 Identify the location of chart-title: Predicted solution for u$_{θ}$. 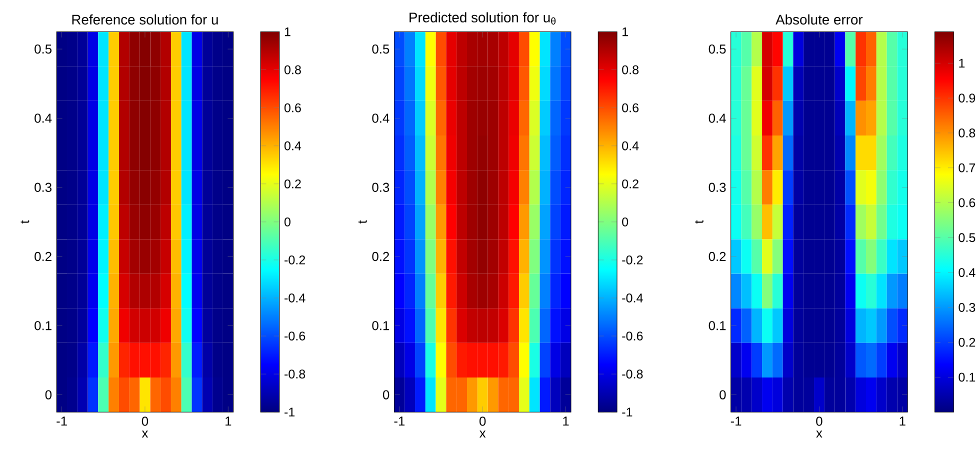
(483, 18).